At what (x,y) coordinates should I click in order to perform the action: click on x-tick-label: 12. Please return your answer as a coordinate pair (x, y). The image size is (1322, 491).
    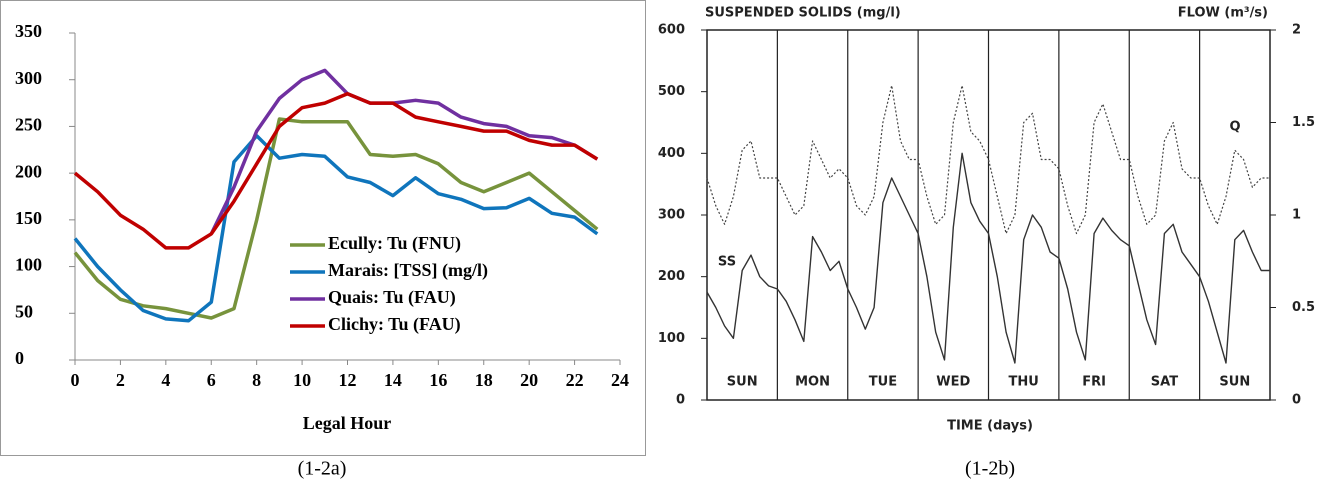
    Looking at the image, I should click on (348, 380).